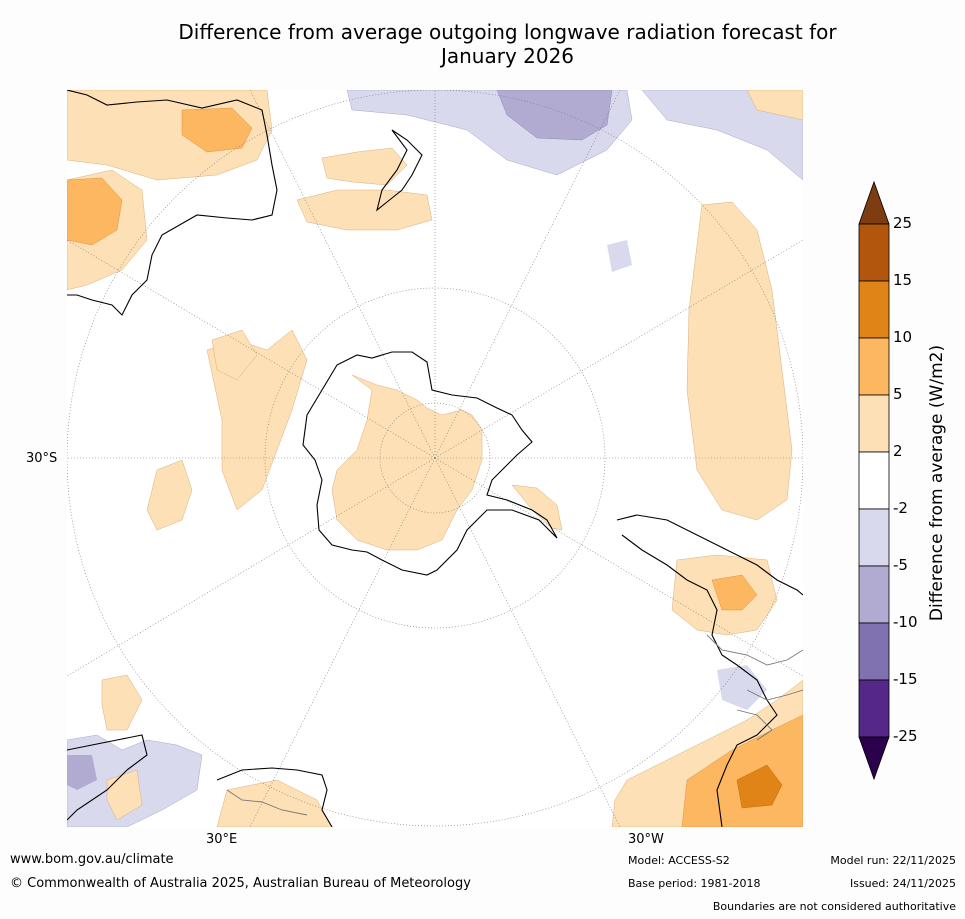 The image size is (965, 919). I want to click on colorbar-tick-label: -5, so click(900, 565).